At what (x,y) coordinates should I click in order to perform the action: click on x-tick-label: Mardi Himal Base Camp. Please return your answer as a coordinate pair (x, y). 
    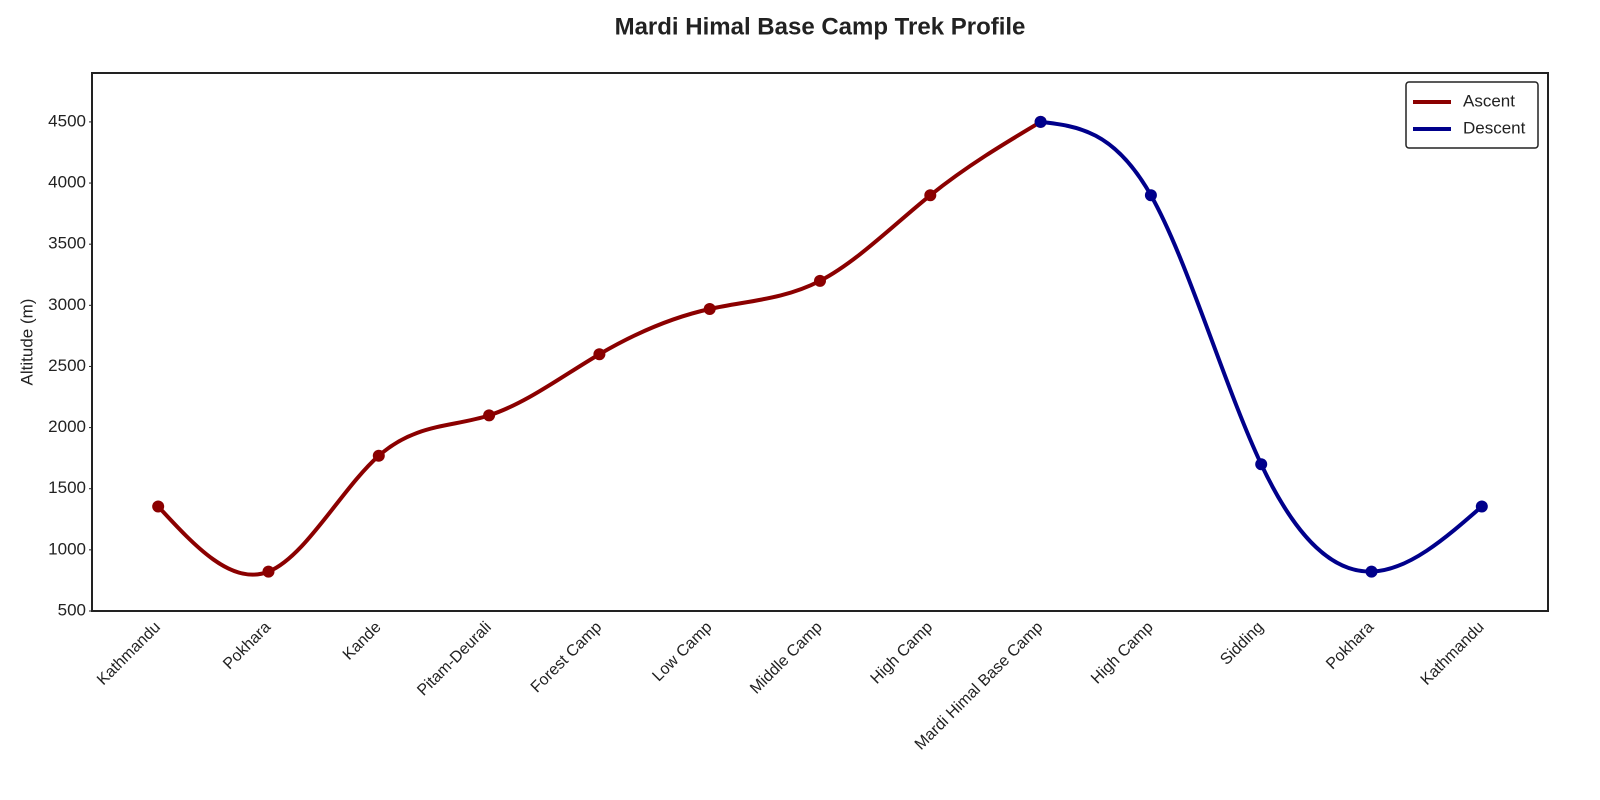
    Looking at the image, I should click on (979, 686).